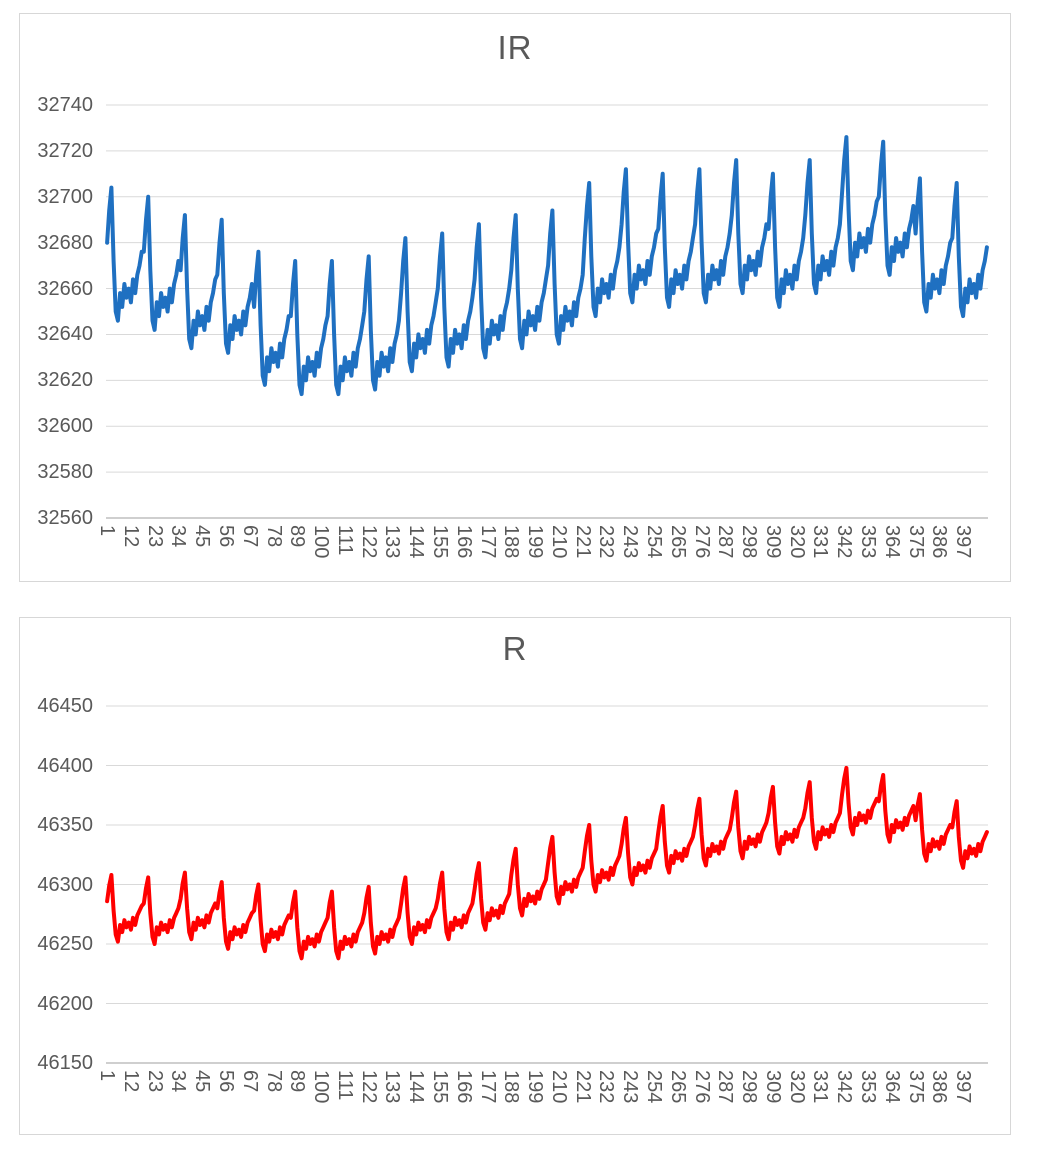 The width and height of the screenshot is (1043, 1159). I want to click on y-axis-tick-label: 32660, so click(65, 288).